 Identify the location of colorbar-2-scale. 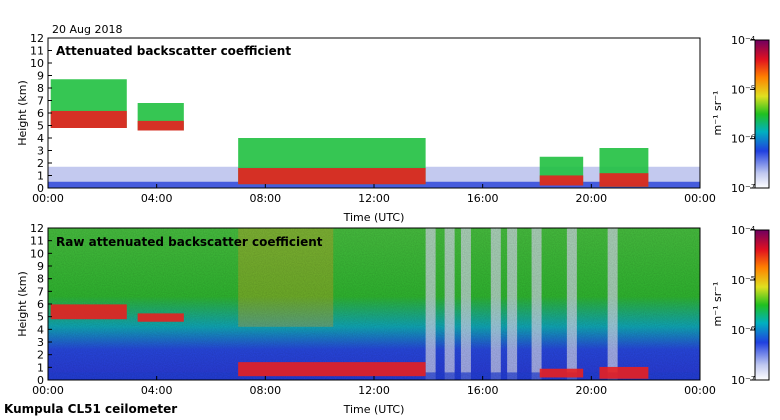
(762, 305).